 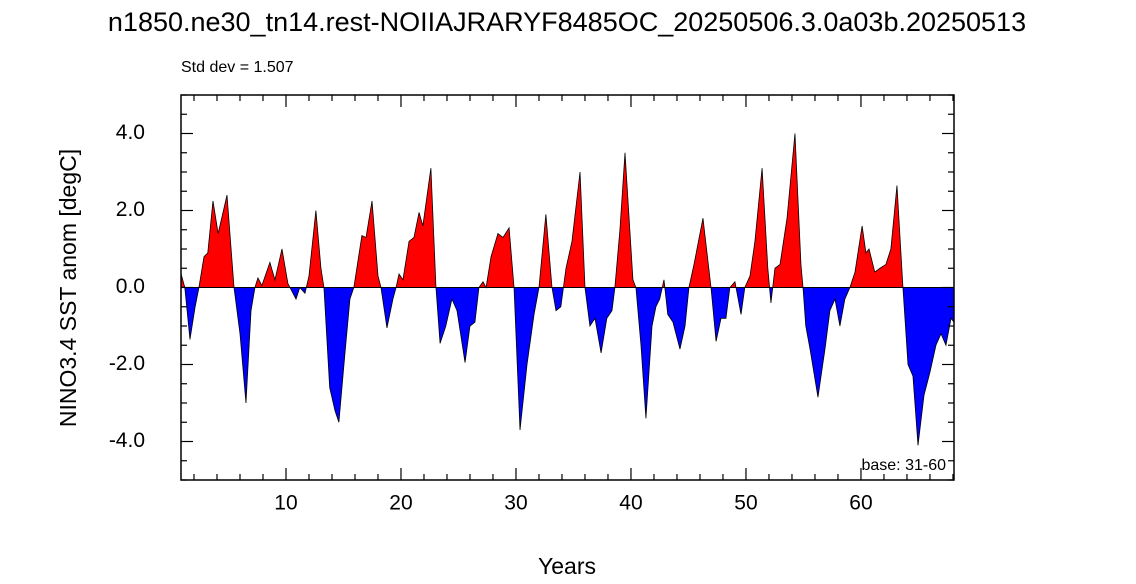 I want to click on x-axis-label: Years, so click(x=567, y=566).